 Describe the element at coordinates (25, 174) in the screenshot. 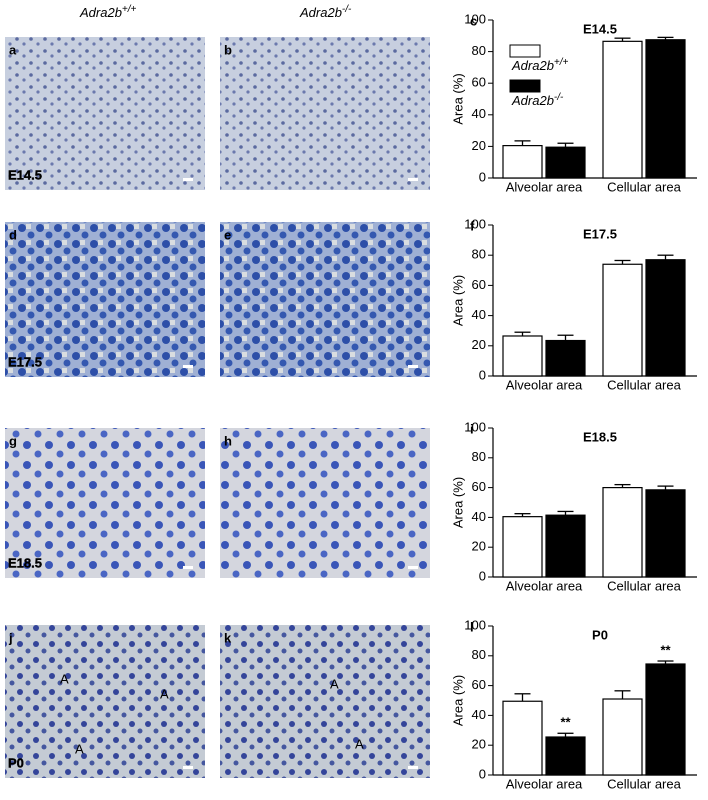

I see `stage-label: E14.5` at that location.